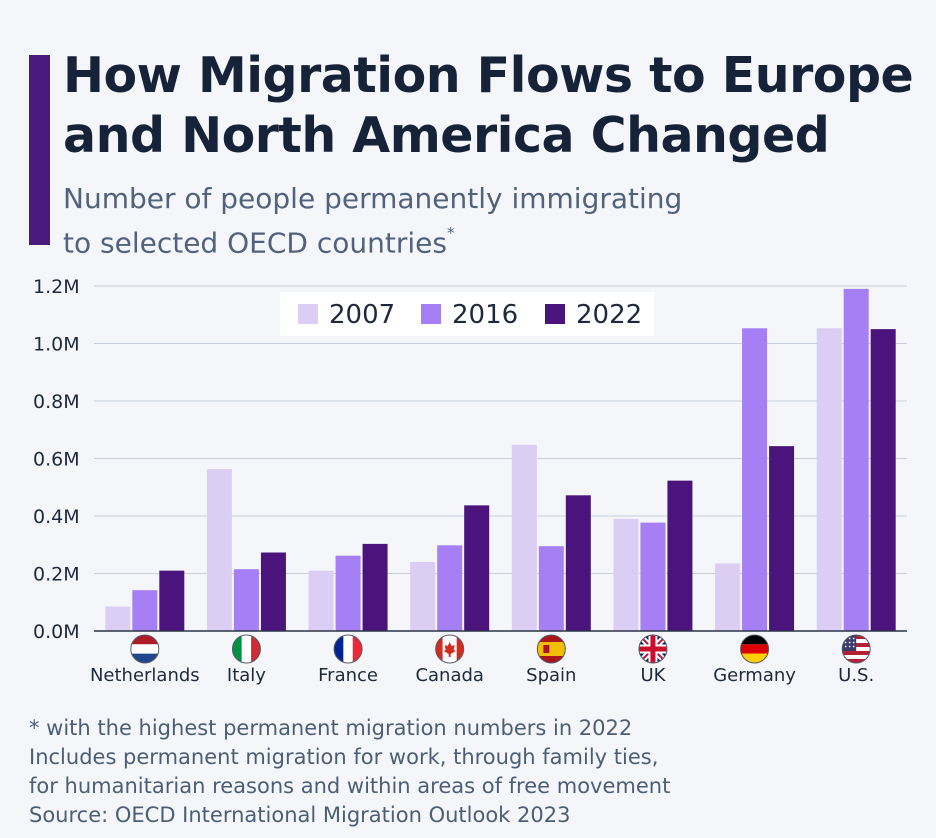 This screenshot has width=936, height=838. I want to click on title-line-1: How Migration Flows to Europe, so click(488, 75).